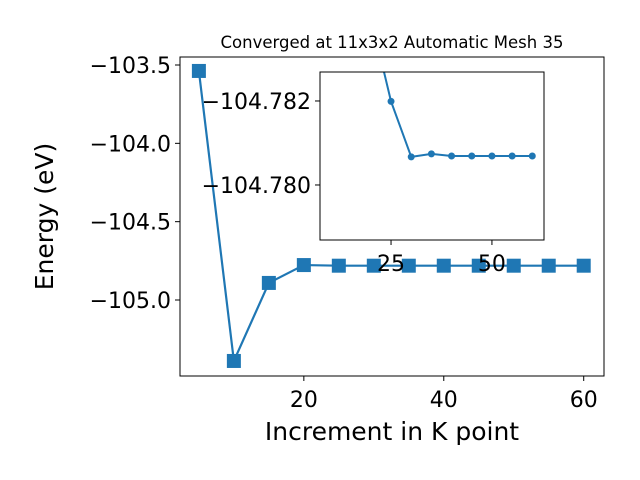 This screenshot has height=480, width=640. What do you see at coordinates (392, 42) in the screenshot?
I see `chart-title: Converged at 11x3x2 Automatic Mesh 35` at bounding box center [392, 42].